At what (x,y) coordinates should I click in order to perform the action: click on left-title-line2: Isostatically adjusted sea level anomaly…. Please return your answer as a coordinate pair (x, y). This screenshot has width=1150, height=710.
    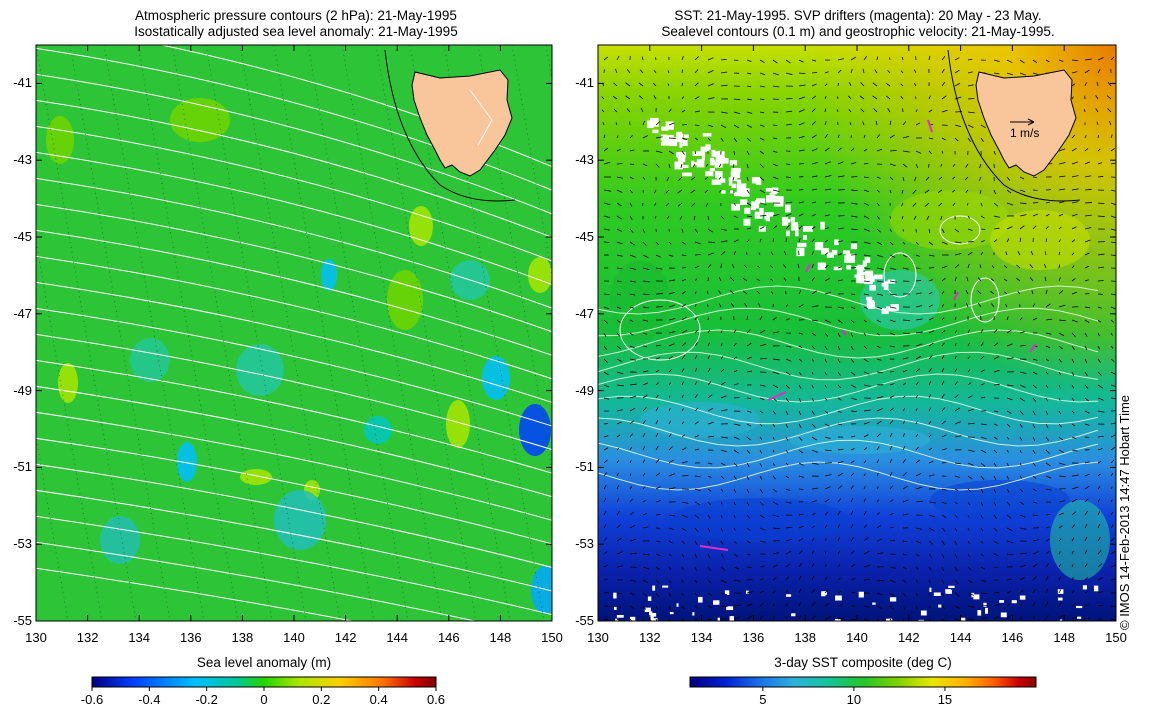
    Looking at the image, I should click on (296, 31).